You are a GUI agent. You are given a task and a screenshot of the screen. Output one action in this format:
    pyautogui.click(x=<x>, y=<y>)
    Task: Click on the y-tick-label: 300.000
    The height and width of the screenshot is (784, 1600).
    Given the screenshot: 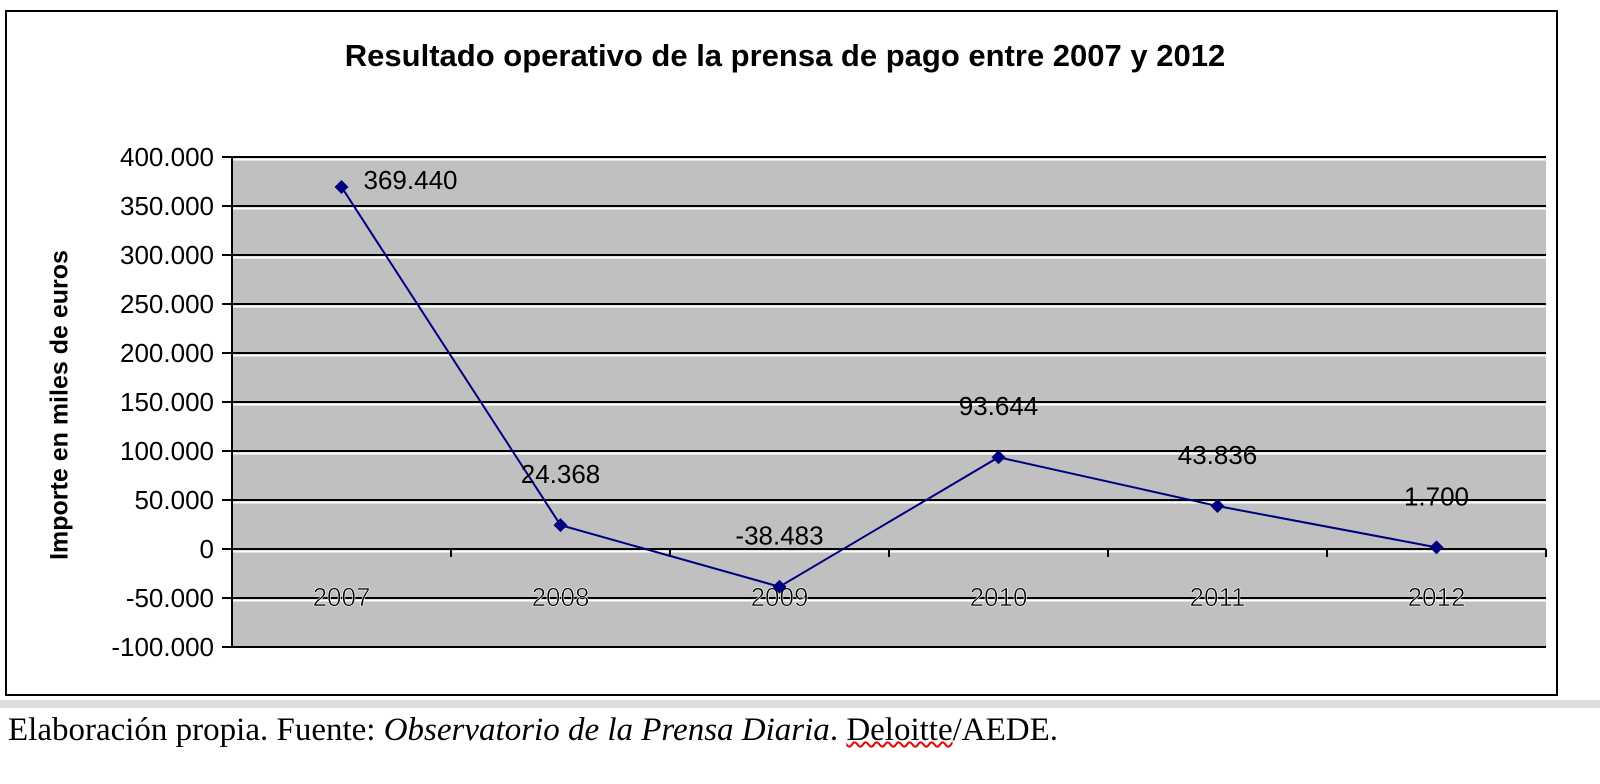 What is the action you would take?
    pyautogui.click(x=167, y=255)
    